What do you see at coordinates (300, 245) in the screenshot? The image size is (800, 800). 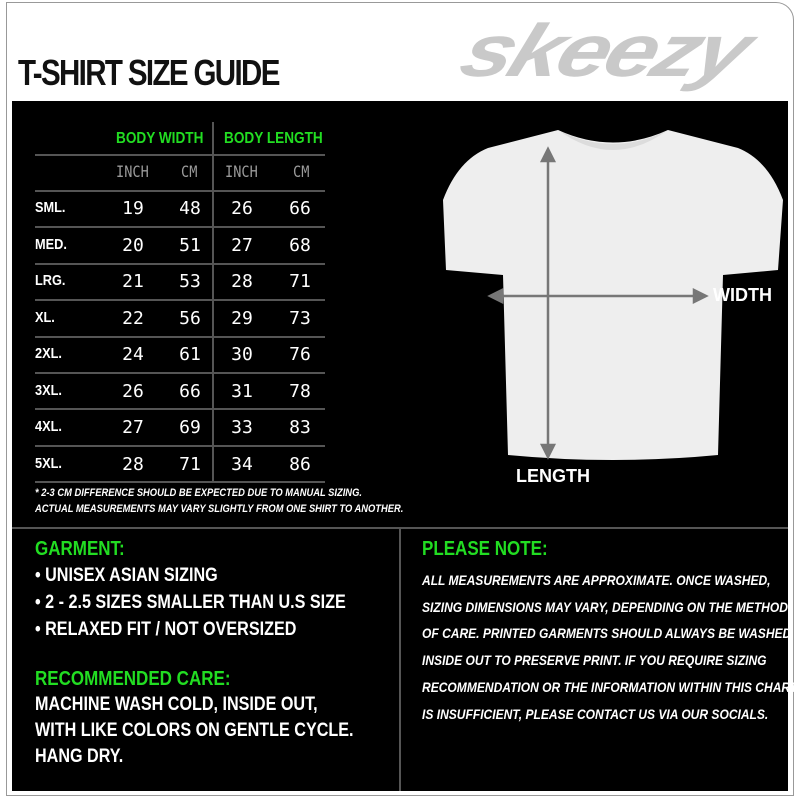 I see `length-cm-cell: 68` at bounding box center [300, 245].